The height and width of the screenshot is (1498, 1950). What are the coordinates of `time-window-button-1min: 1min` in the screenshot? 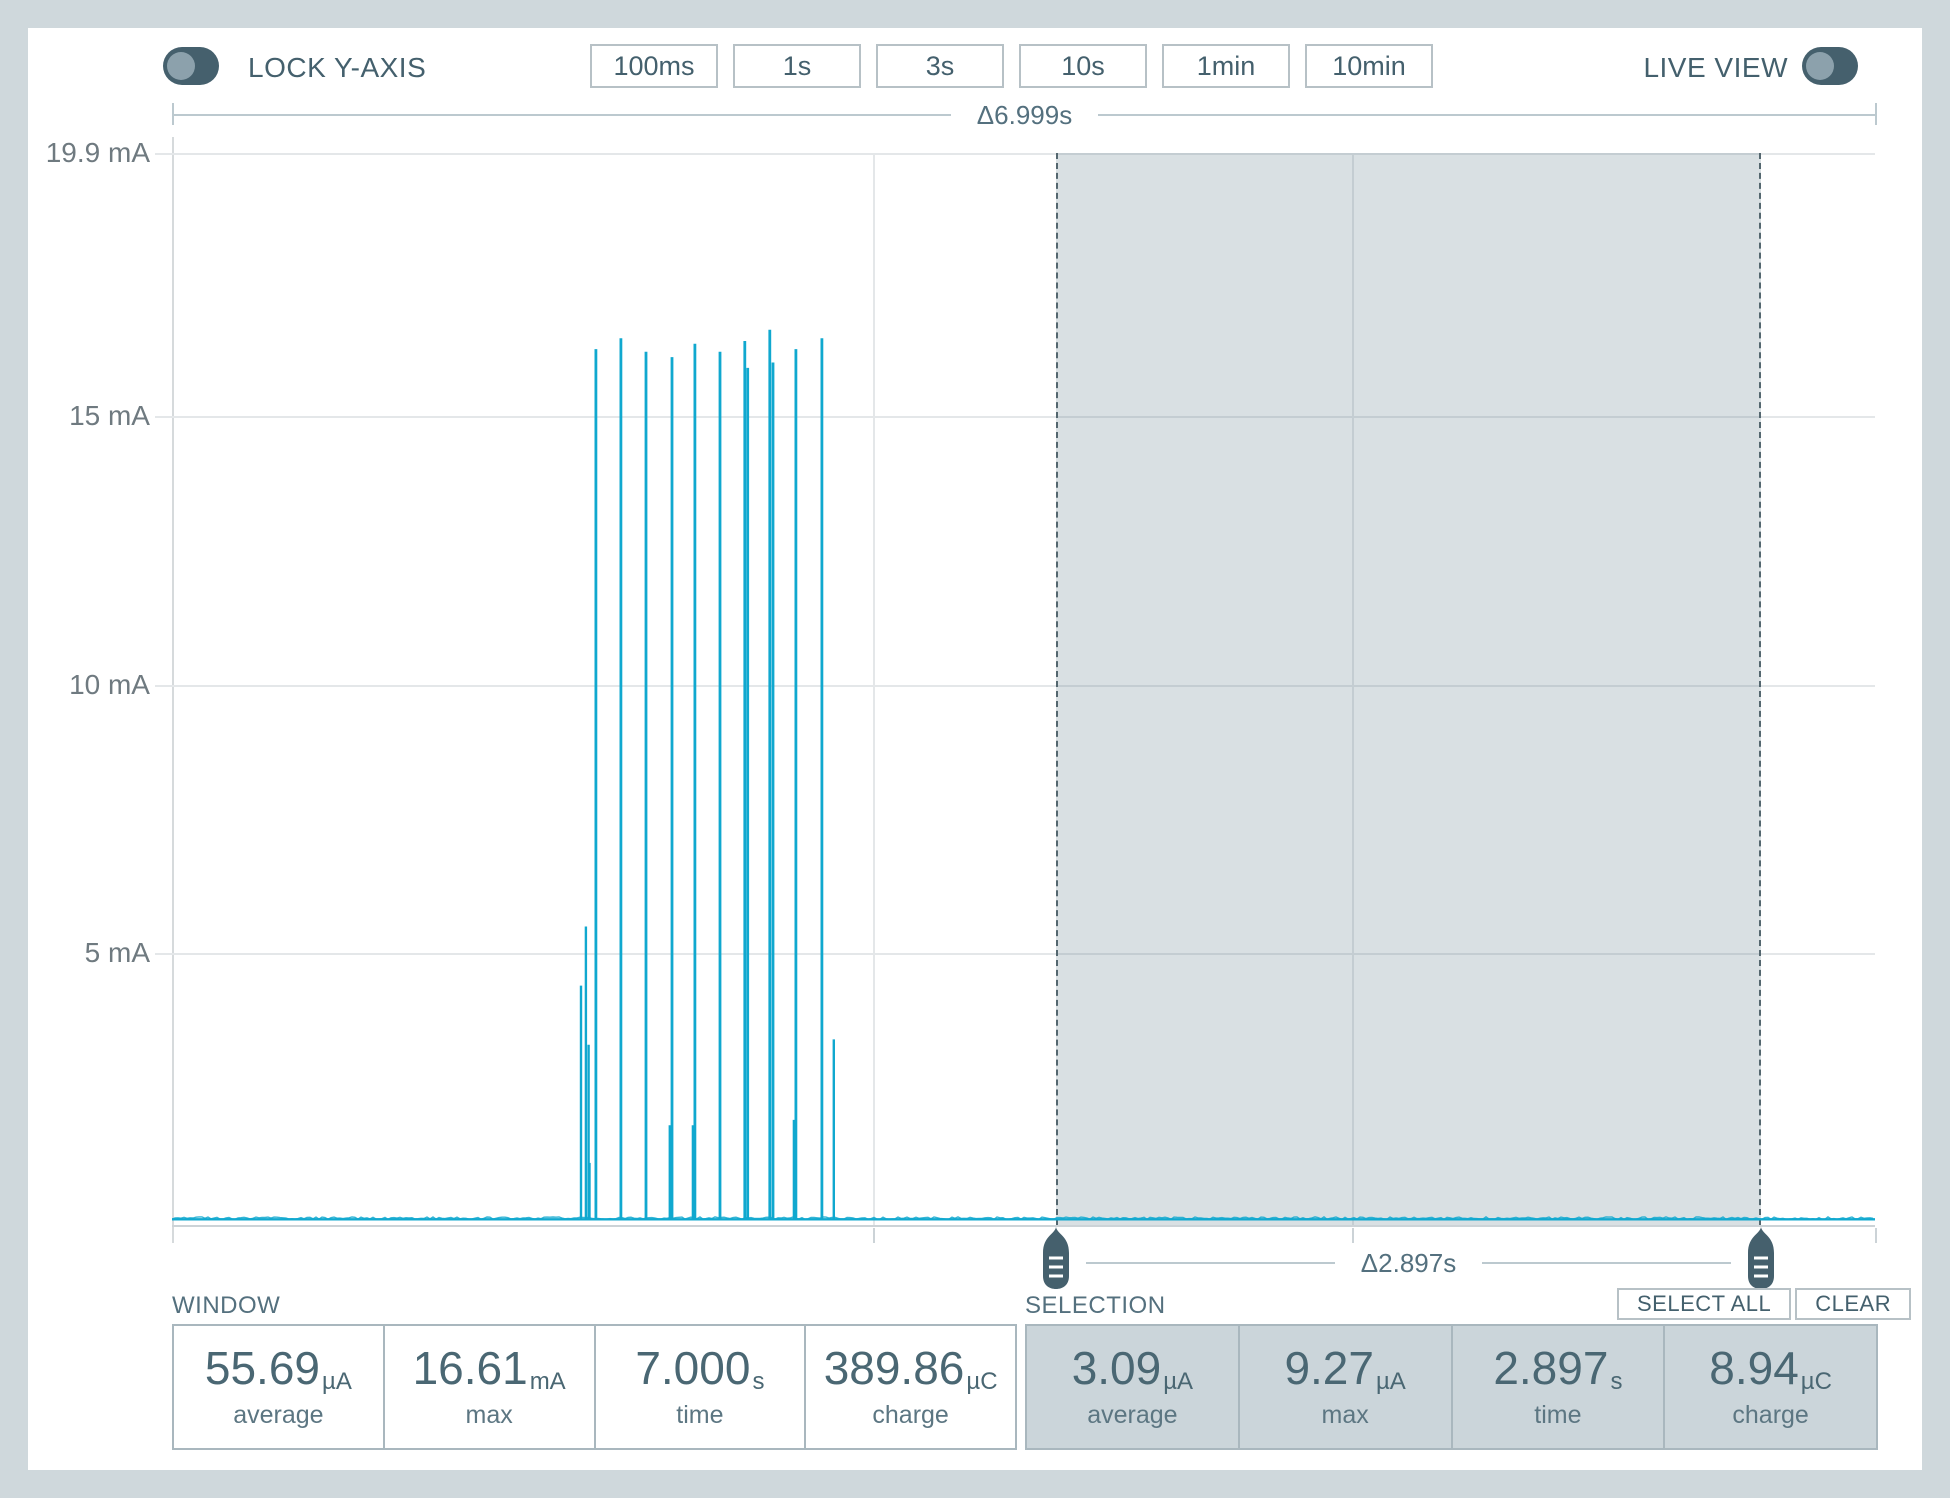 It's located at (1226, 66).